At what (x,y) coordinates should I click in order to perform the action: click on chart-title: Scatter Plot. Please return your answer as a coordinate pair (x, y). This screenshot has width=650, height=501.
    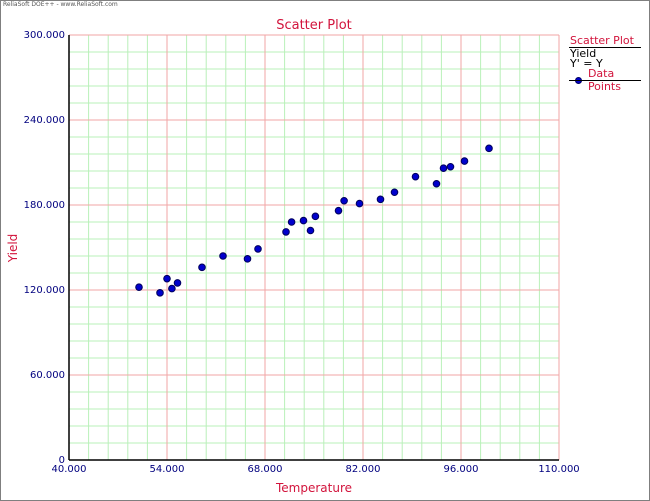
    Looking at the image, I should click on (314, 25).